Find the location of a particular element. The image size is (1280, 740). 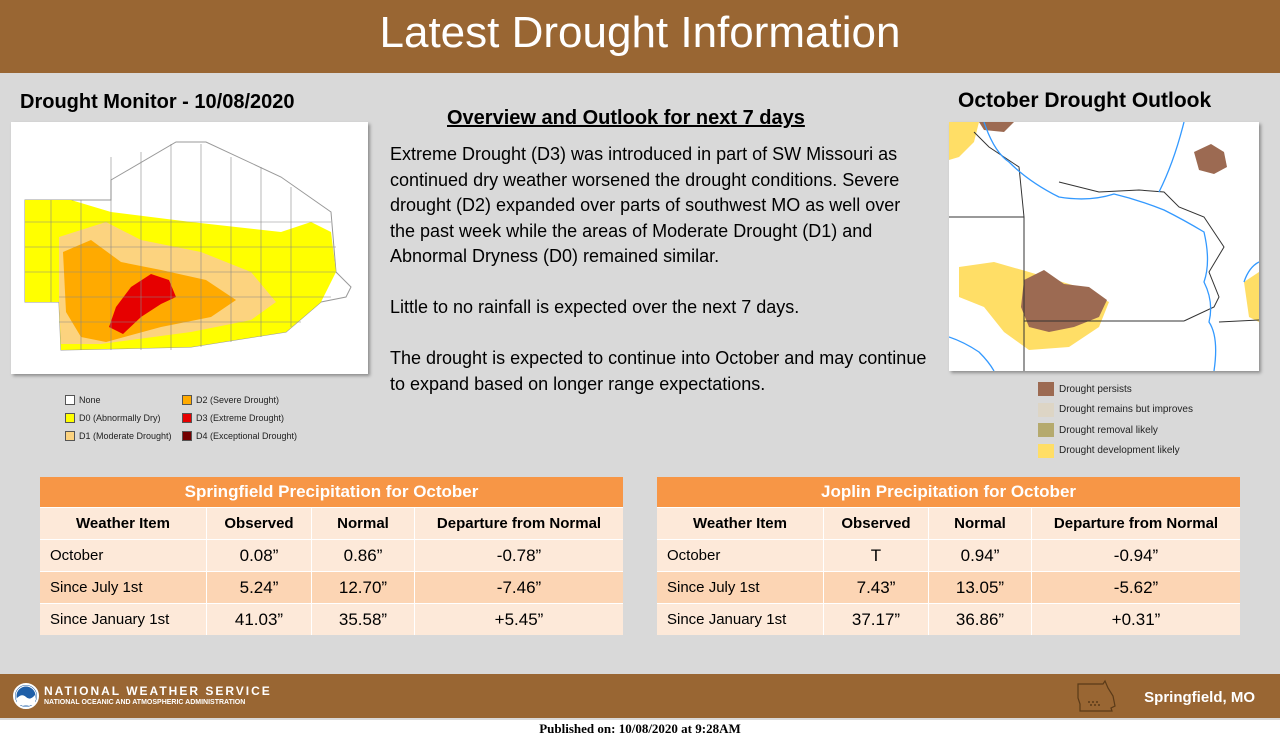

drought-monitor-map-graphic is located at coordinates (188, 246).